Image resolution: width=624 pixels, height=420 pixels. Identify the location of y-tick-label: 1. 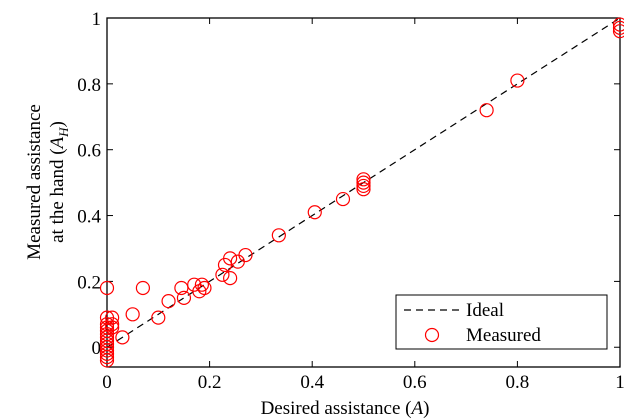
(97, 19).